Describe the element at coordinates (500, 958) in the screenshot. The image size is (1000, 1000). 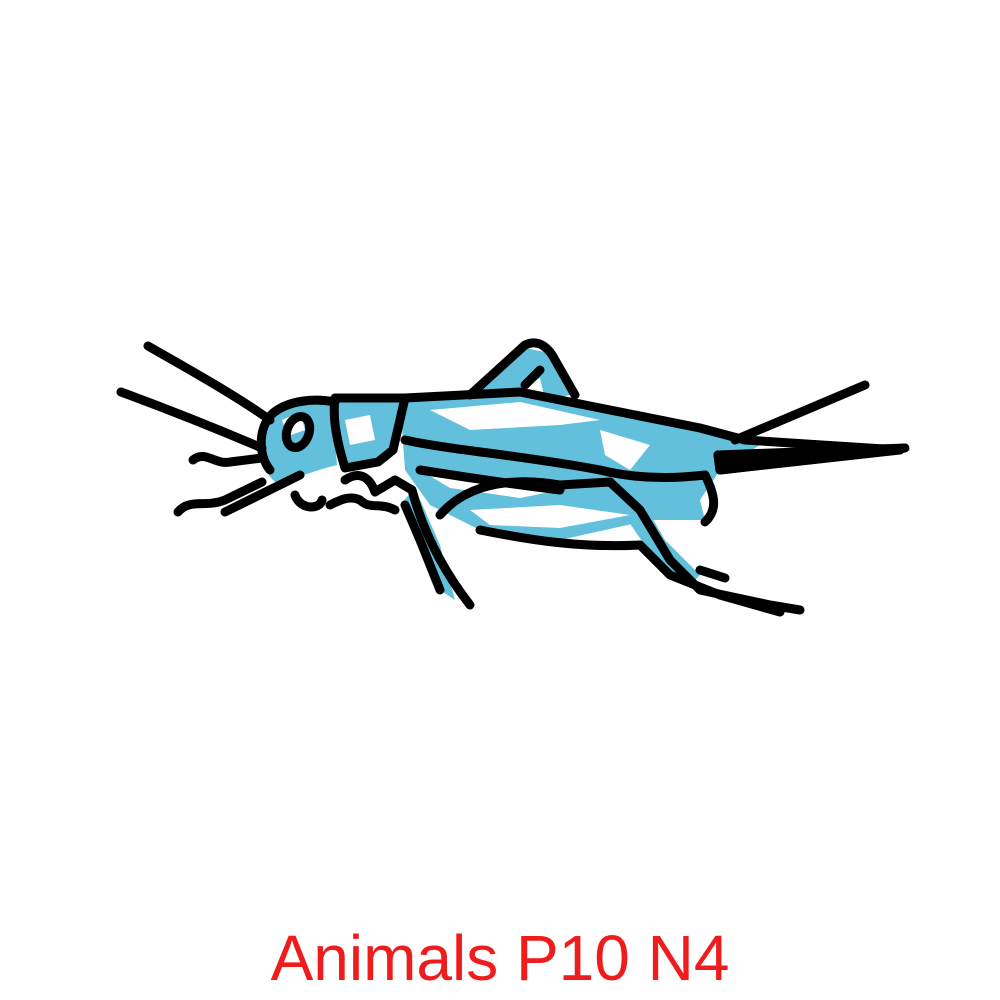
I see `caption-label: Animals P10 N4` at that location.